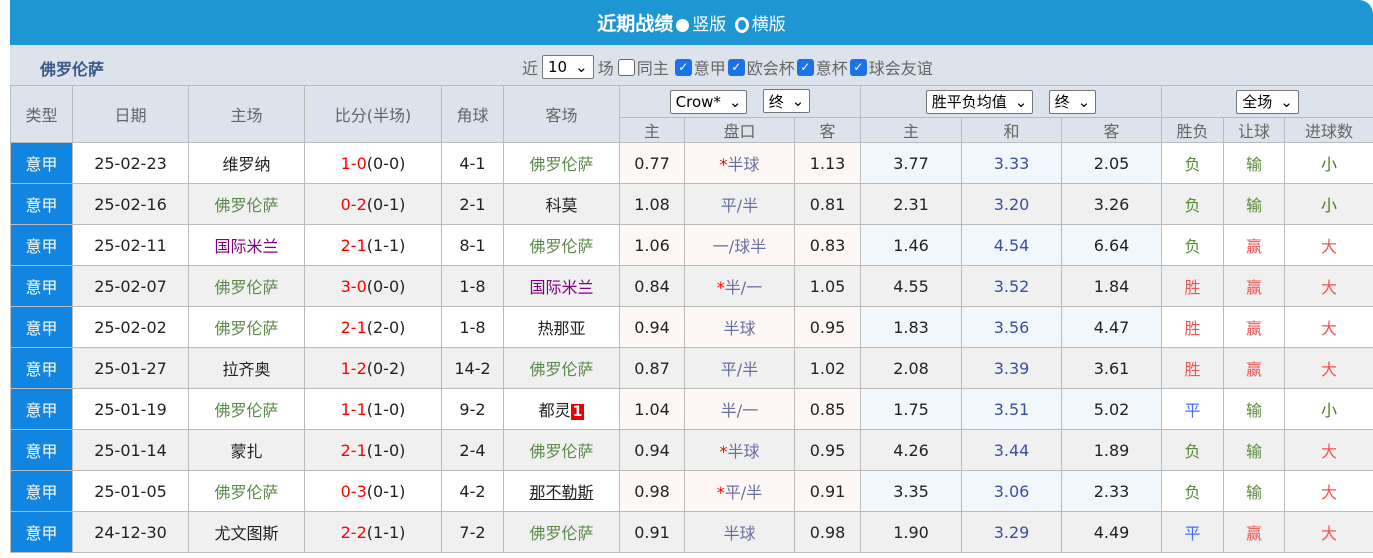  Describe the element at coordinates (683, 25) in the screenshot. I see `radio-vertical` at that location.